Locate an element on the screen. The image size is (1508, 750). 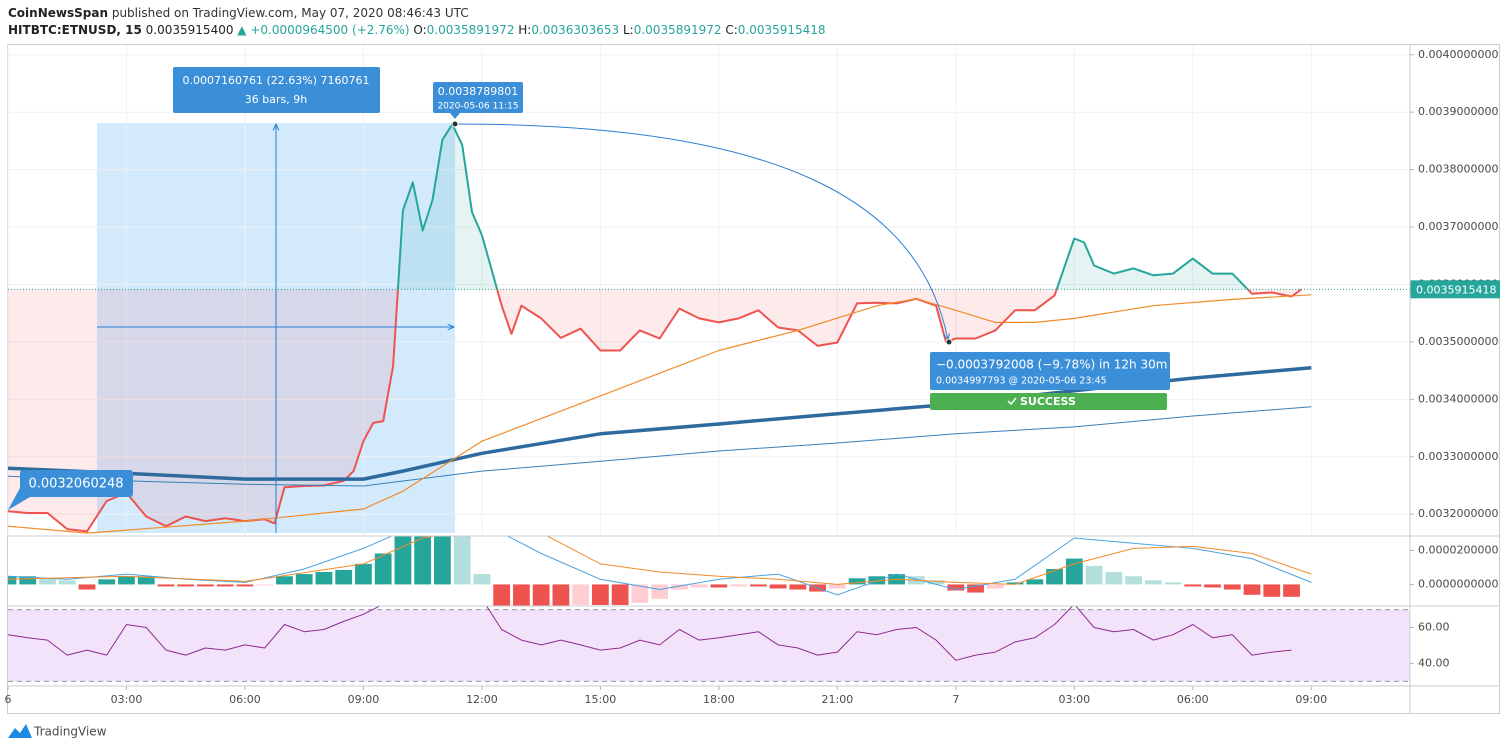
y-tick-label: 0.0032000000 is located at coordinates (1458, 513).